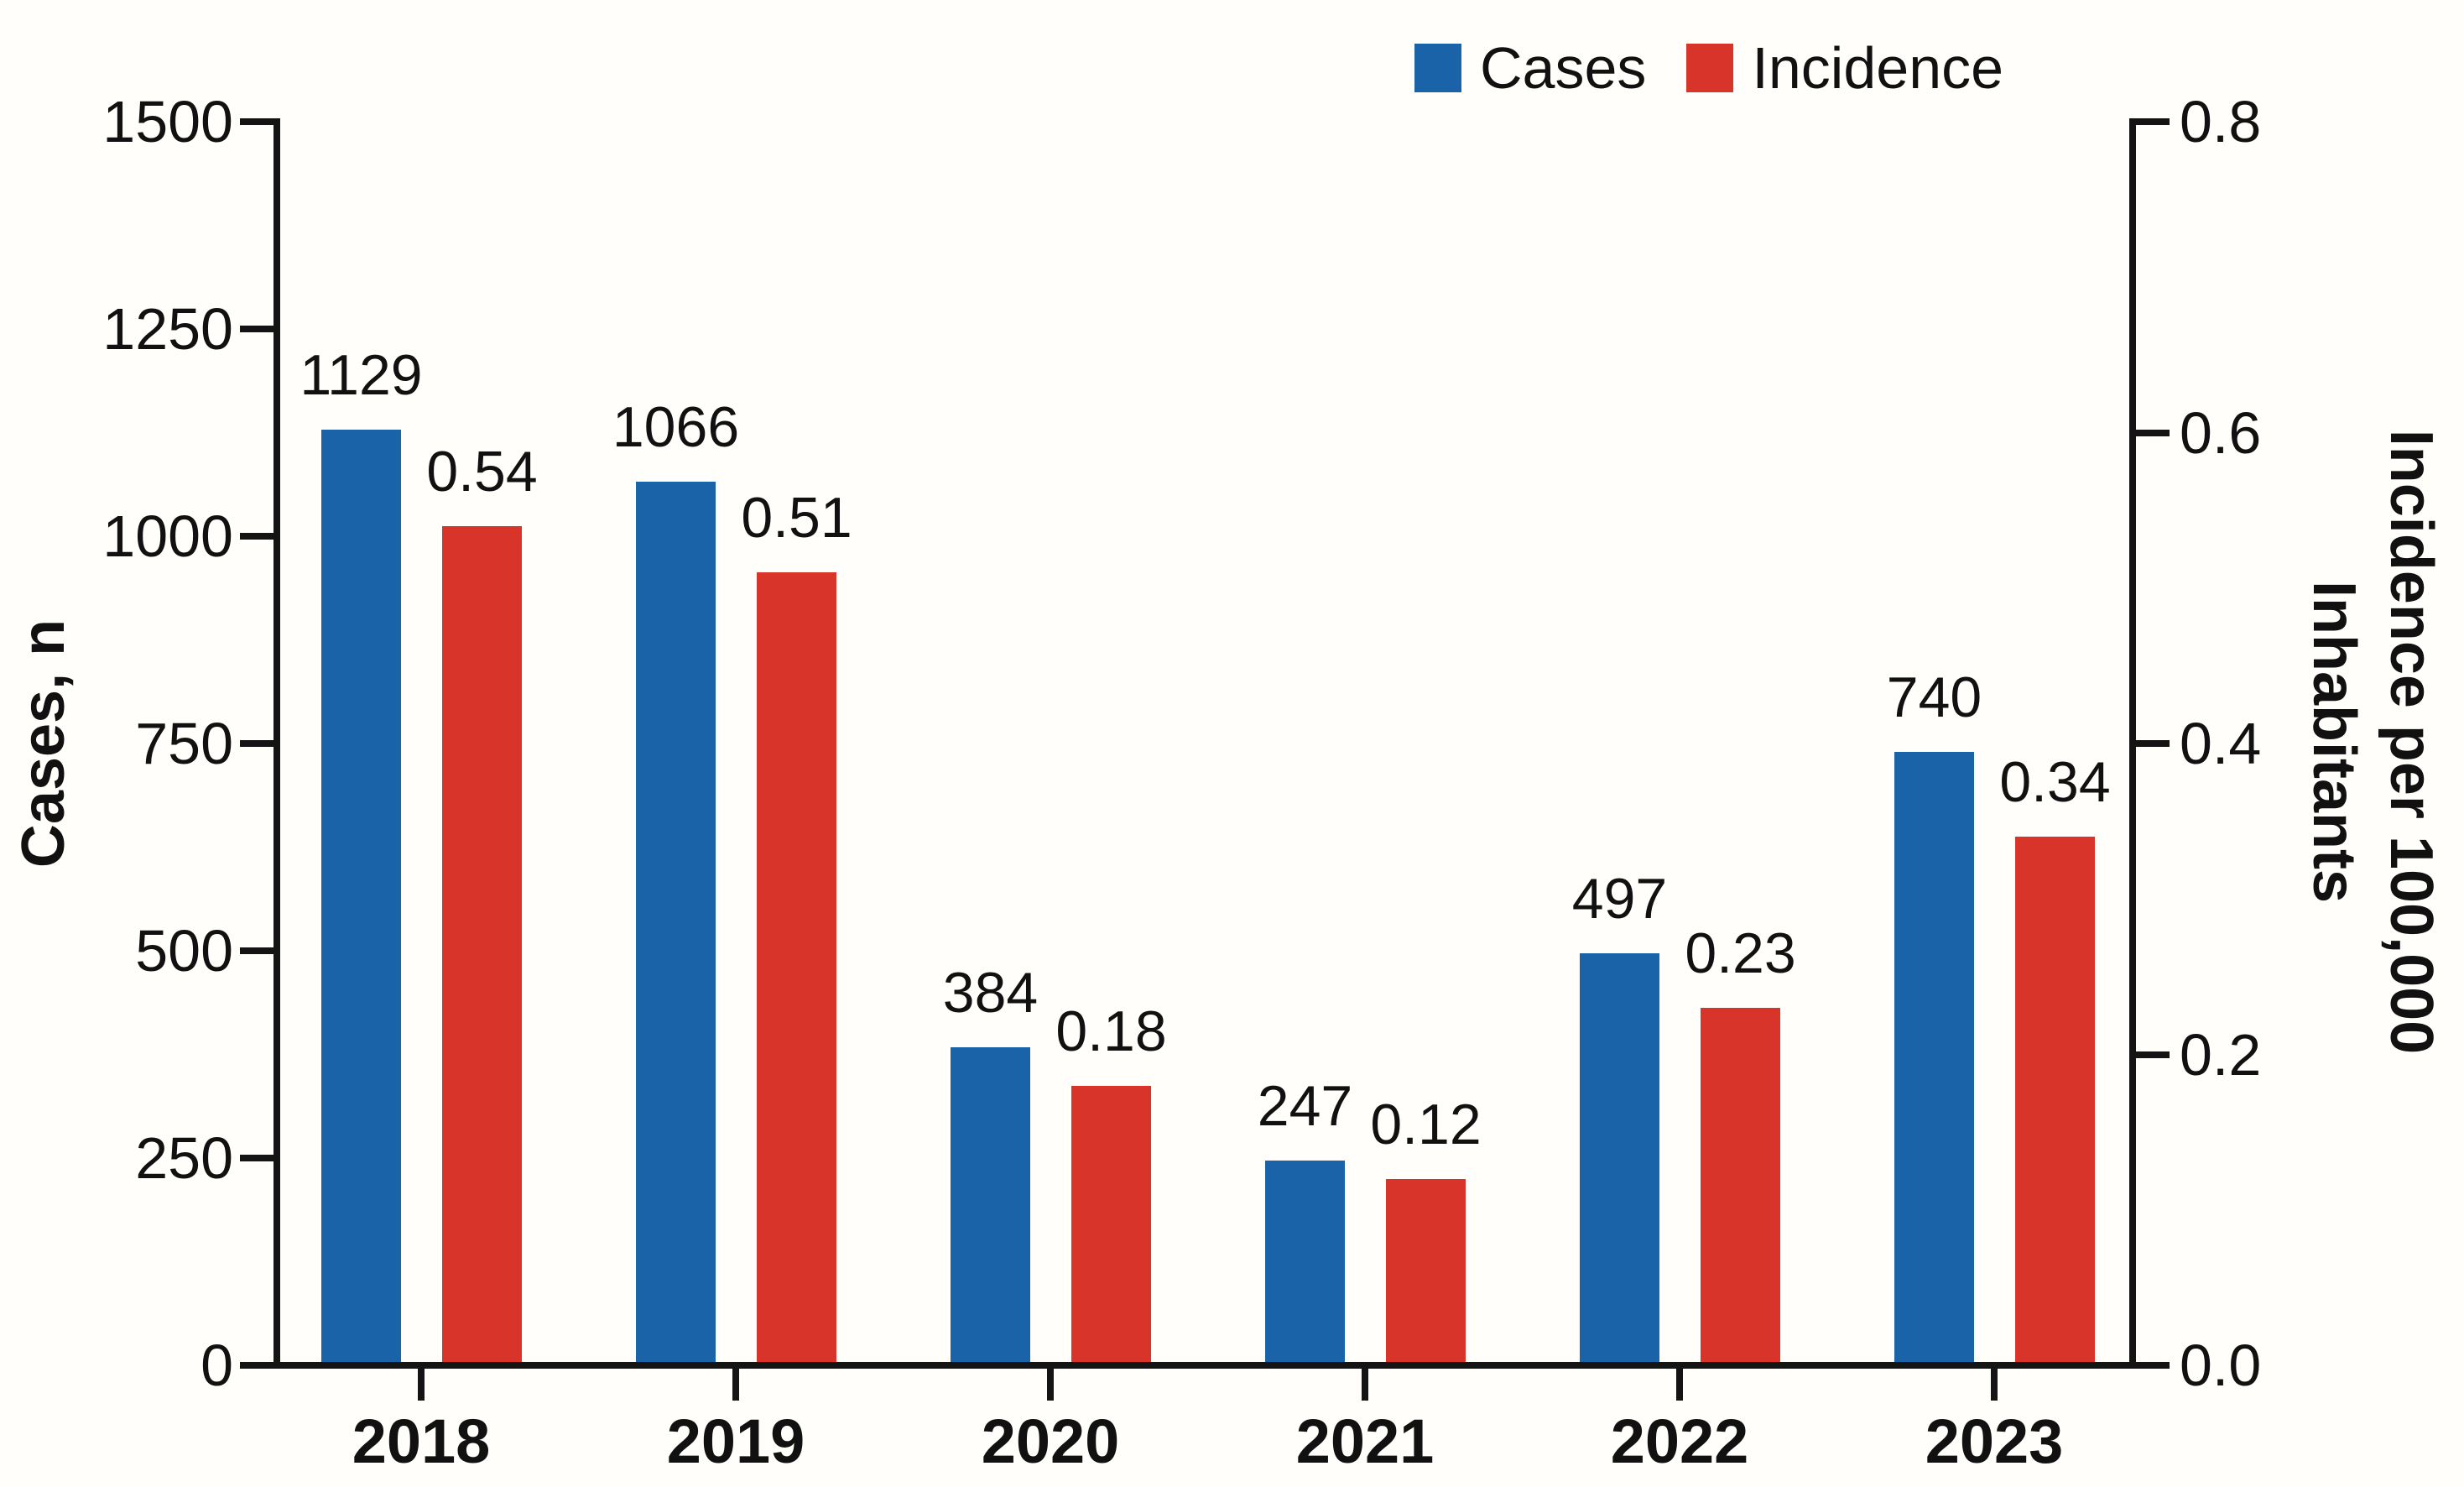  What do you see at coordinates (184, 951) in the screenshot?
I see `left-y-axis-tick-label: 500` at bounding box center [184, 951].